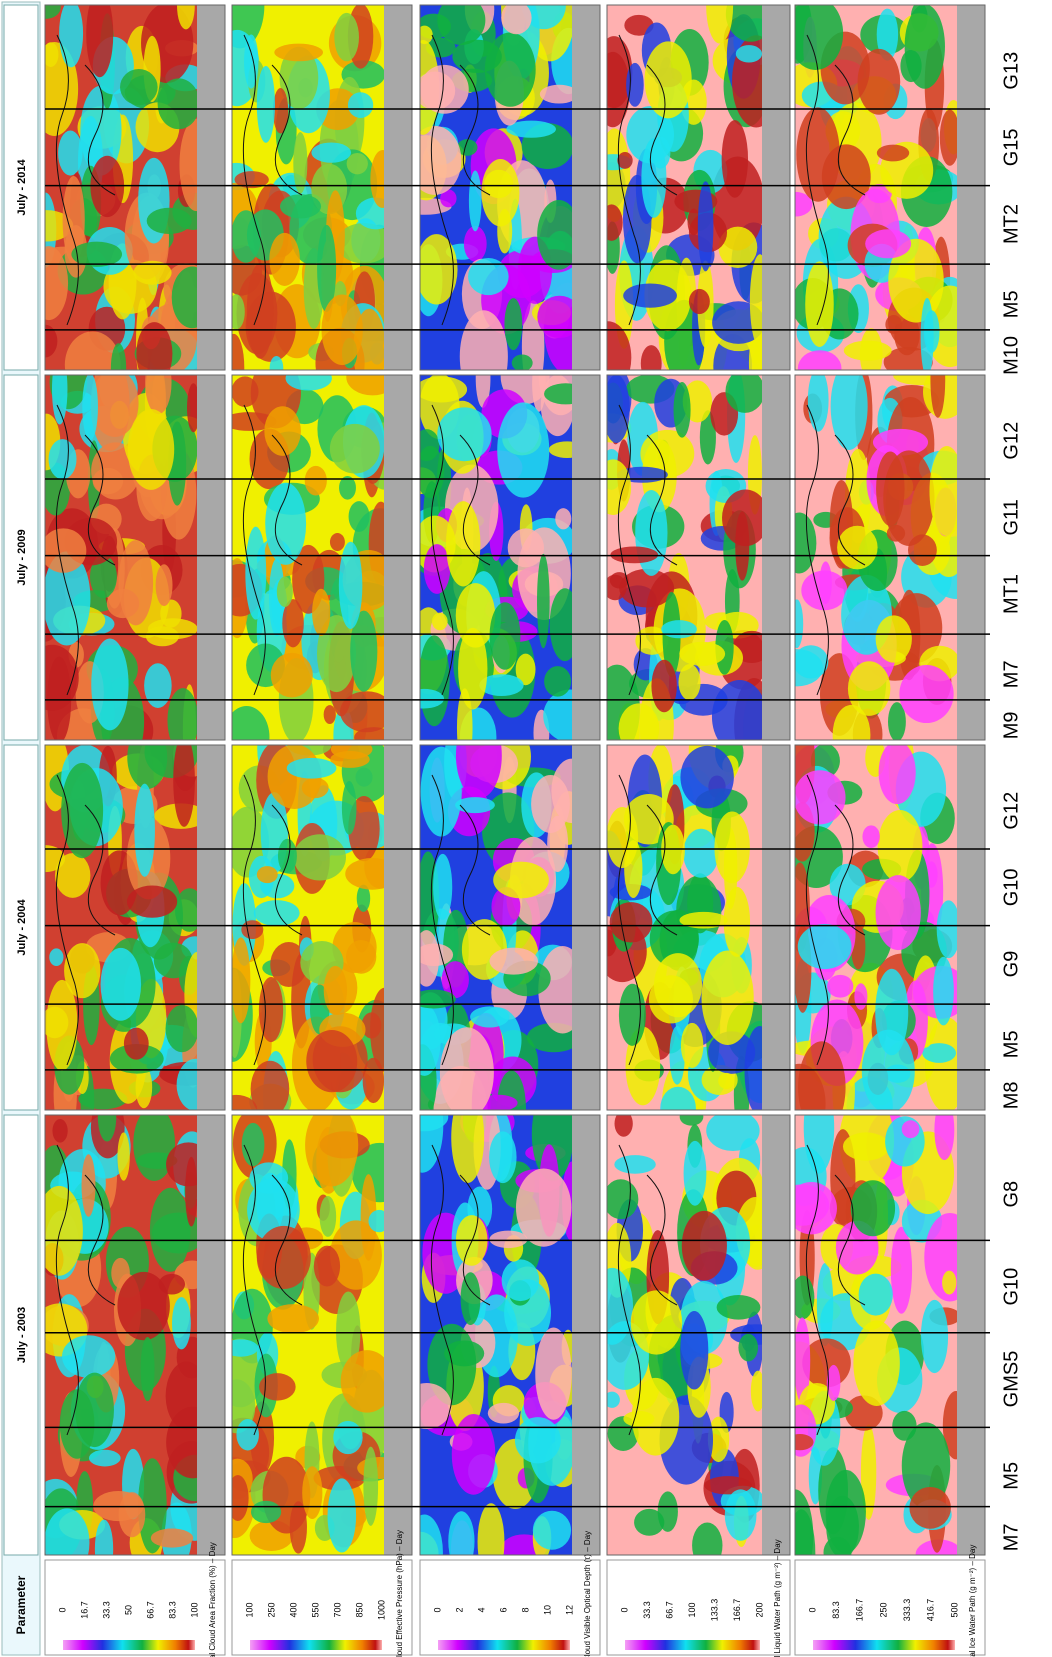 The height and width of the screenshot is (1657, 1052). What do you see at coordinates (194, 1609) in the screenshot?
I see `colorbar-tick-label: 100` at bounding box center [194, 1609].